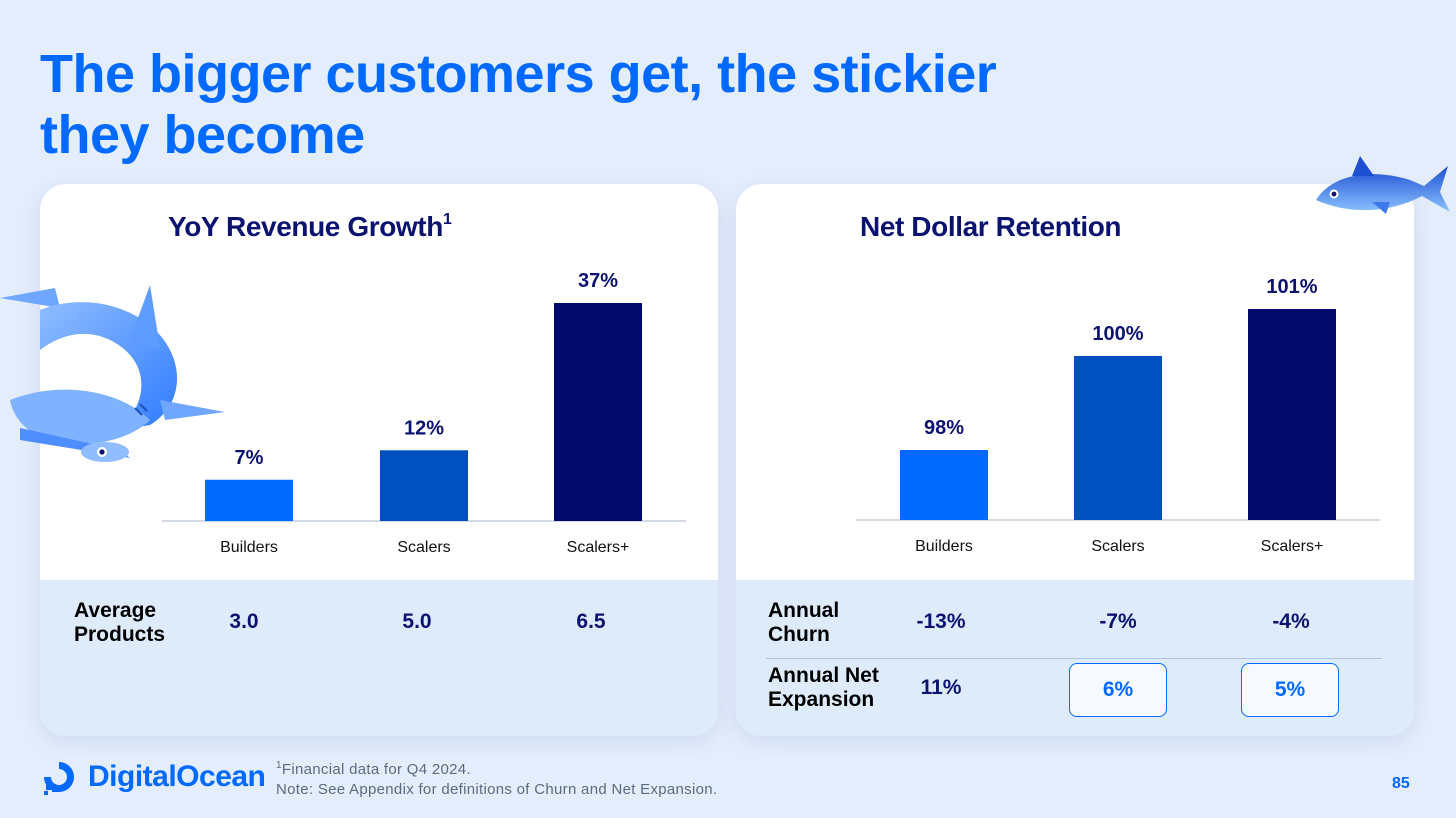  What do you see at coordinates (249, 458) in the screenshot?
I see `data-label-builders: 7%` at bounding box center [249, 458].